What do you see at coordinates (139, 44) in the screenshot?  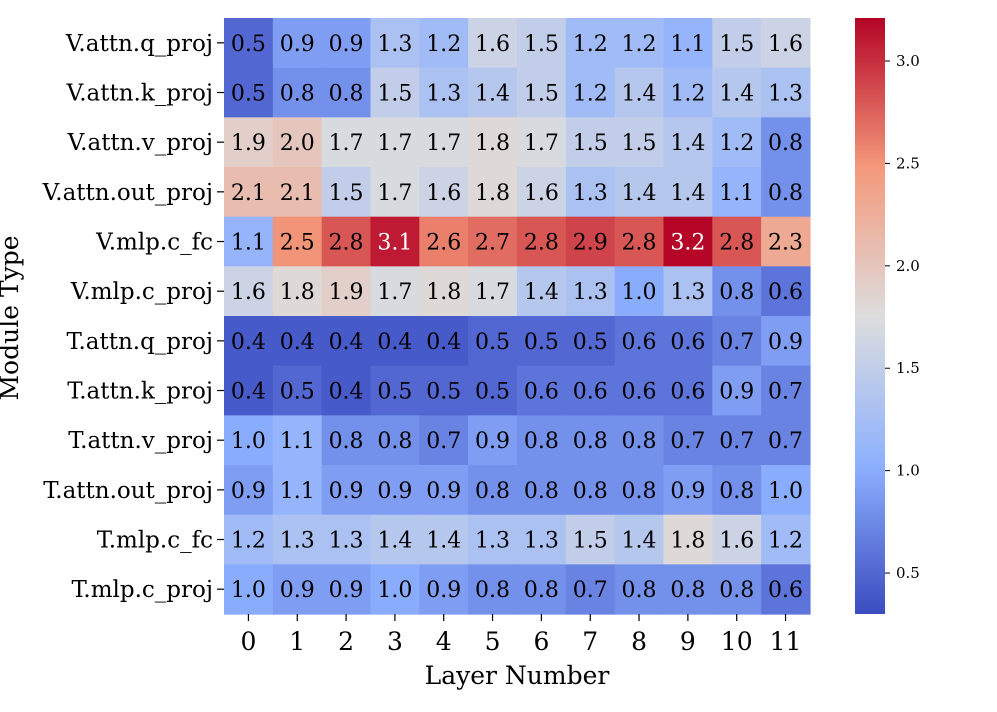 I see `y-tick-label: V.attn.q_proj` at bounding box center [139, 44].